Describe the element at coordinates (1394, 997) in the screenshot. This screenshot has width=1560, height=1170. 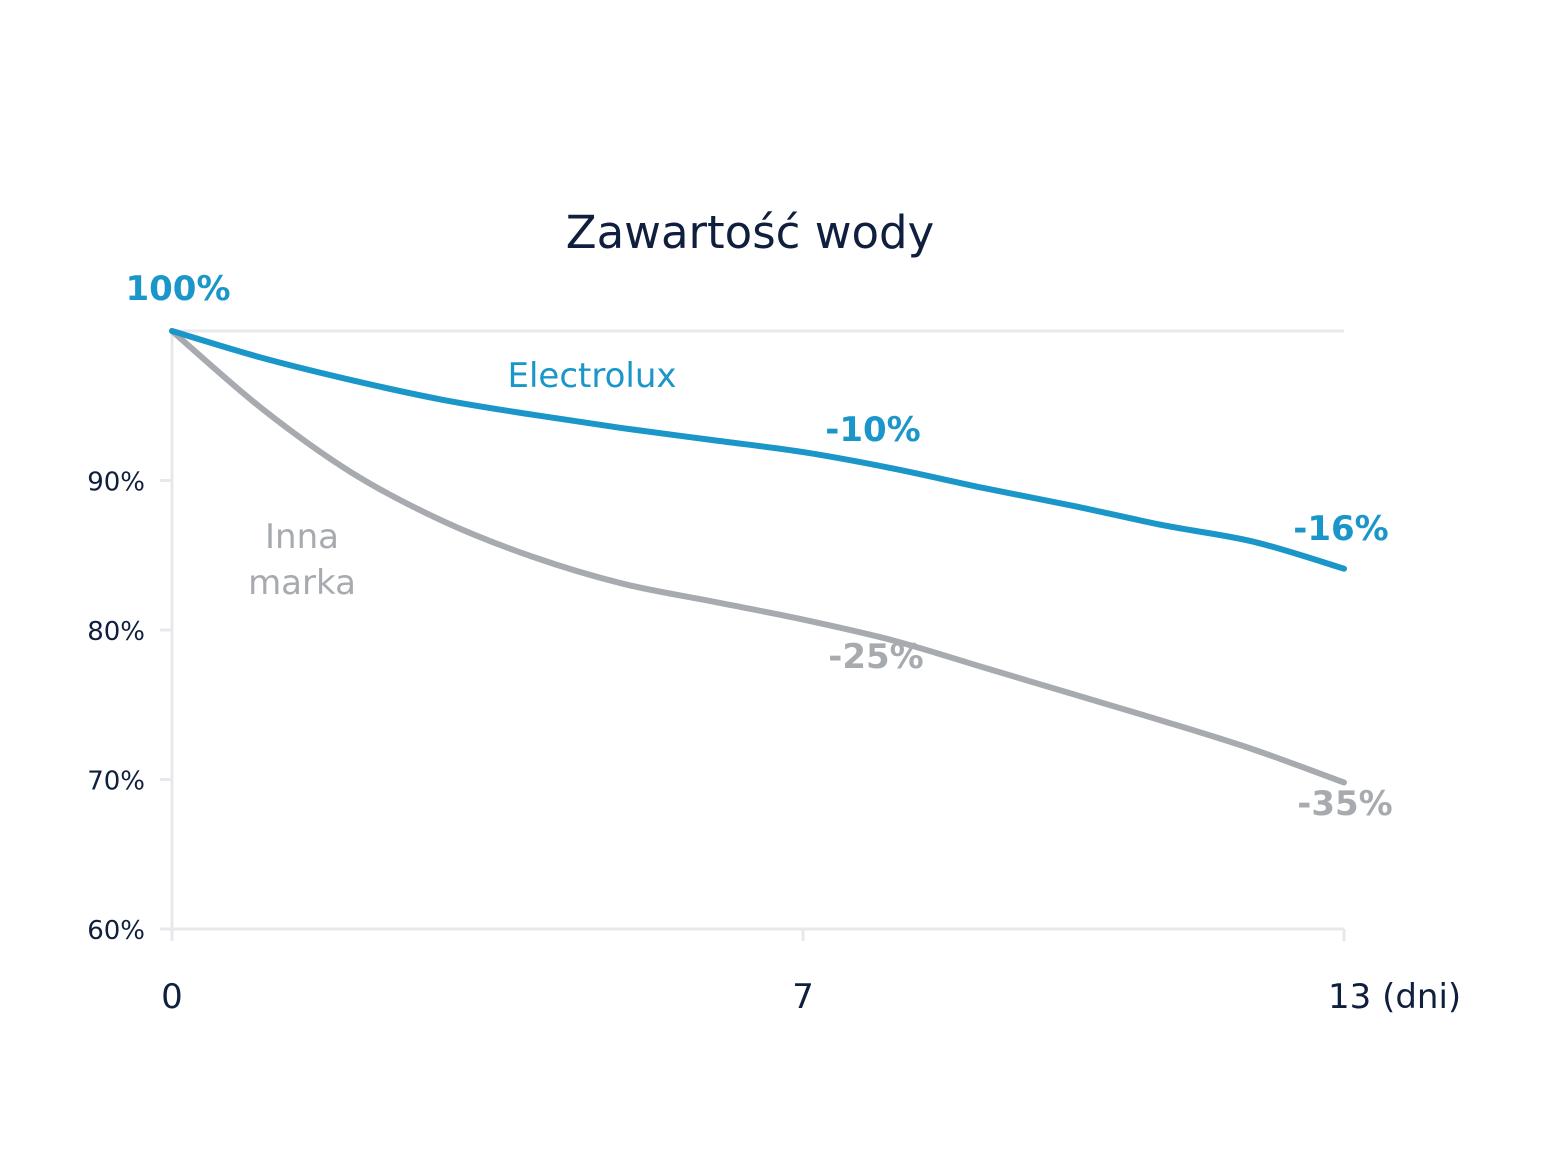
I see `x-tick-label: 13 (dni)` at that location.